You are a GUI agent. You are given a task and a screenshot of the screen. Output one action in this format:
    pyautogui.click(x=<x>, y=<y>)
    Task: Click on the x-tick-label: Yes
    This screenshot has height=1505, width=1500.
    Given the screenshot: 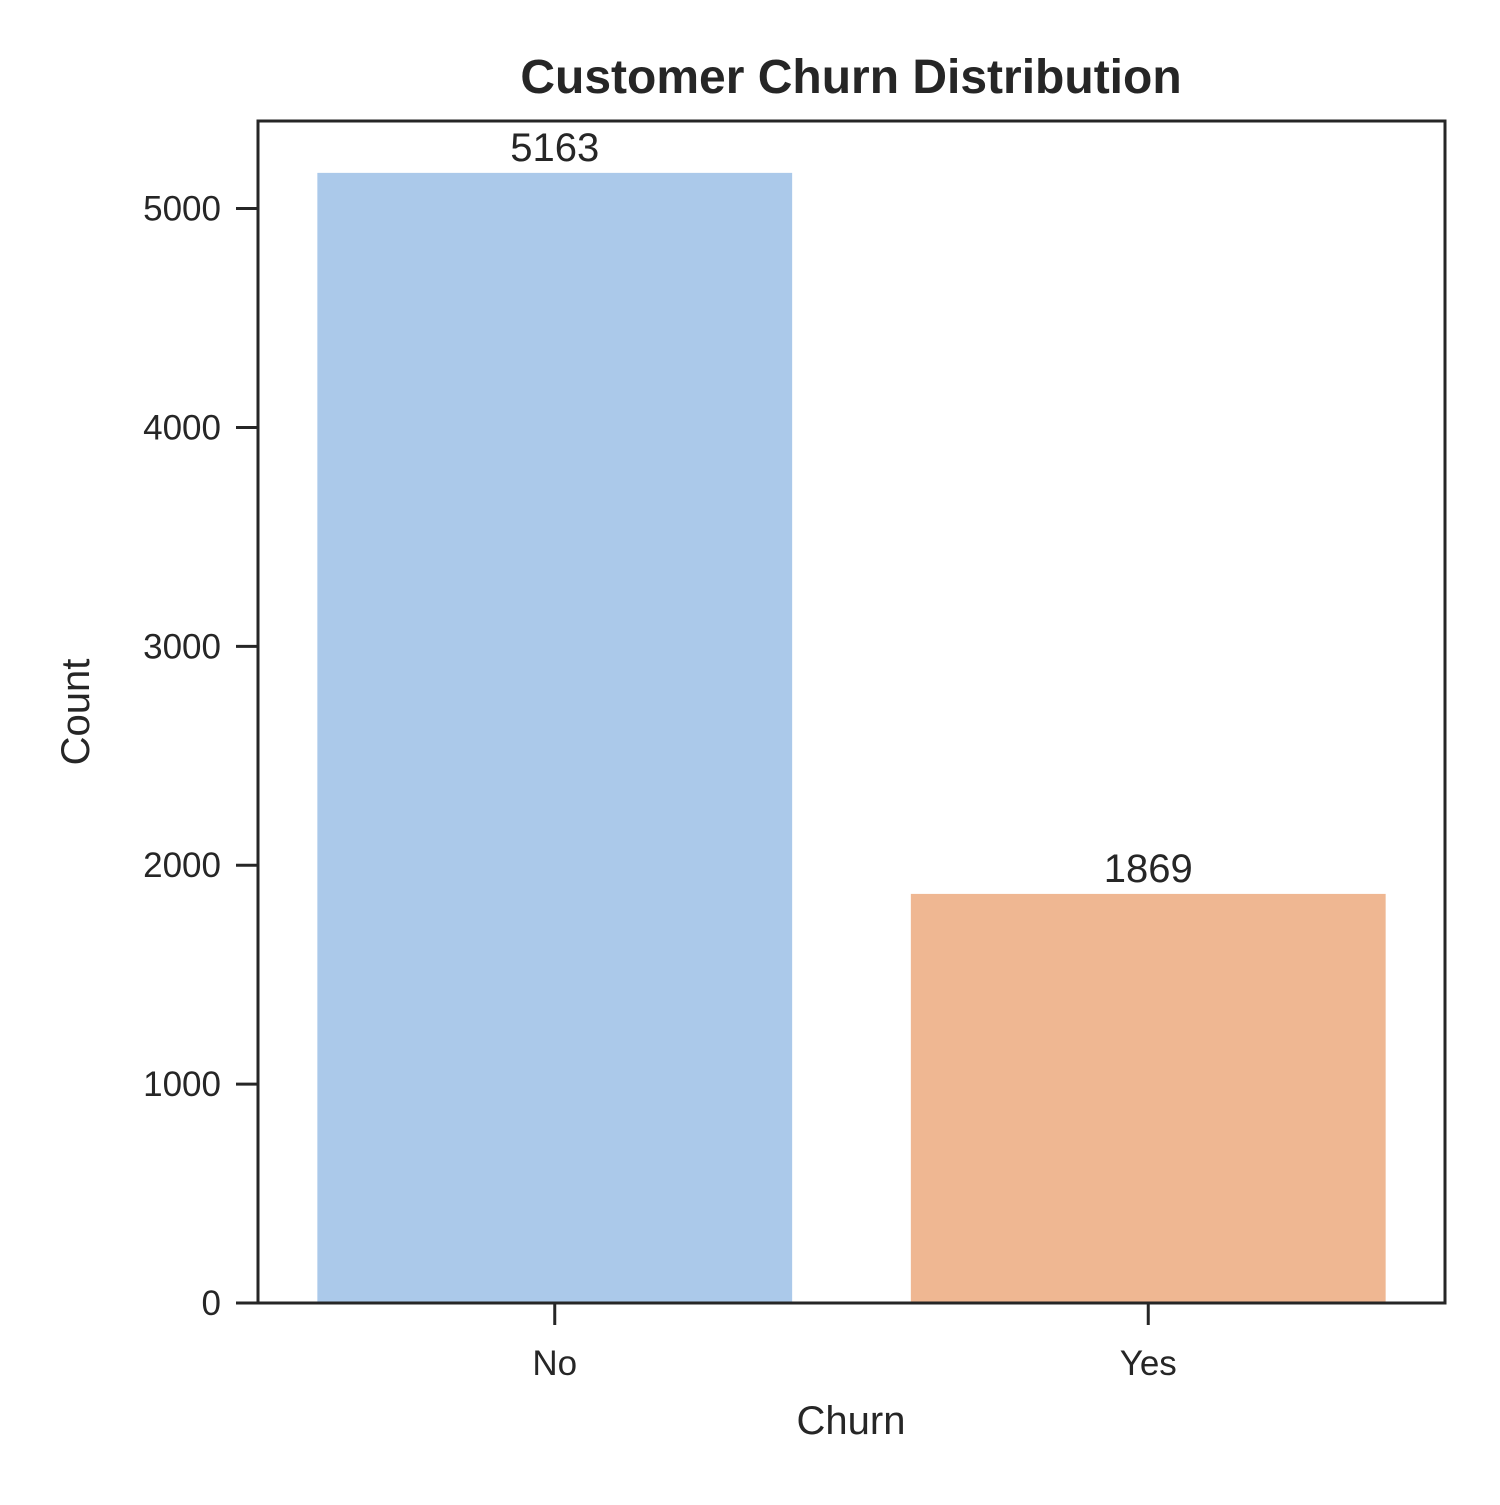 What is the action you would take?
    pyautogui.click(x=1148, y=1363)
    